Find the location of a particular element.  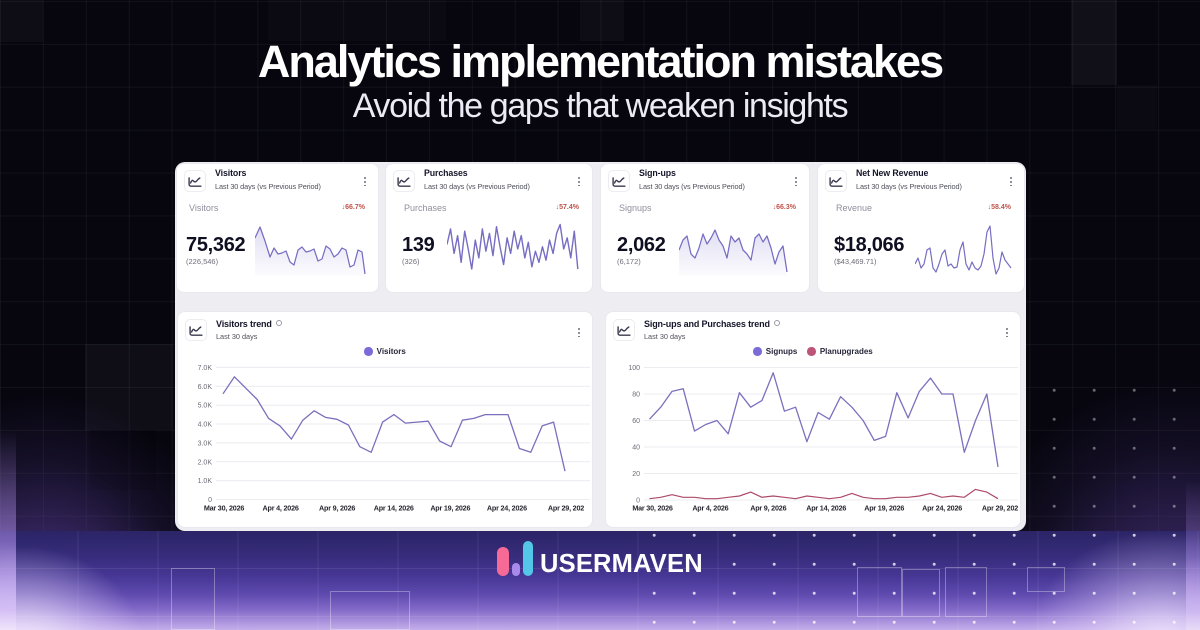

svg-text: 6.0K is located at coordinates (205, 387).